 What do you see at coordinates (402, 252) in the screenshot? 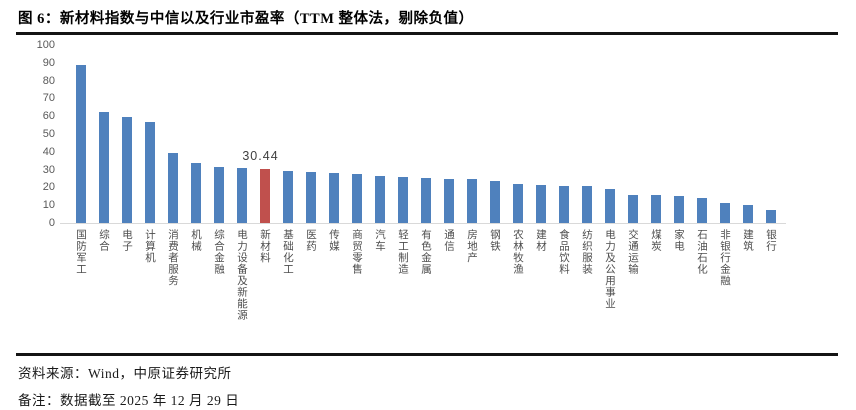
I see `x-axis-label: 轻工制造` at bounding box center [402, 252].